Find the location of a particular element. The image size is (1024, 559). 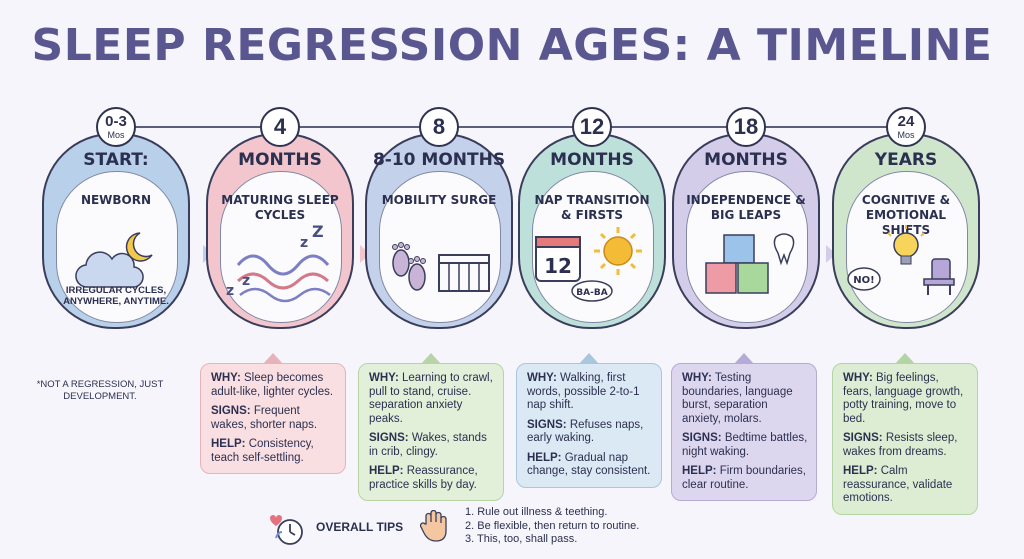

calendar-date: 12 is located at coordinates (558, 266).